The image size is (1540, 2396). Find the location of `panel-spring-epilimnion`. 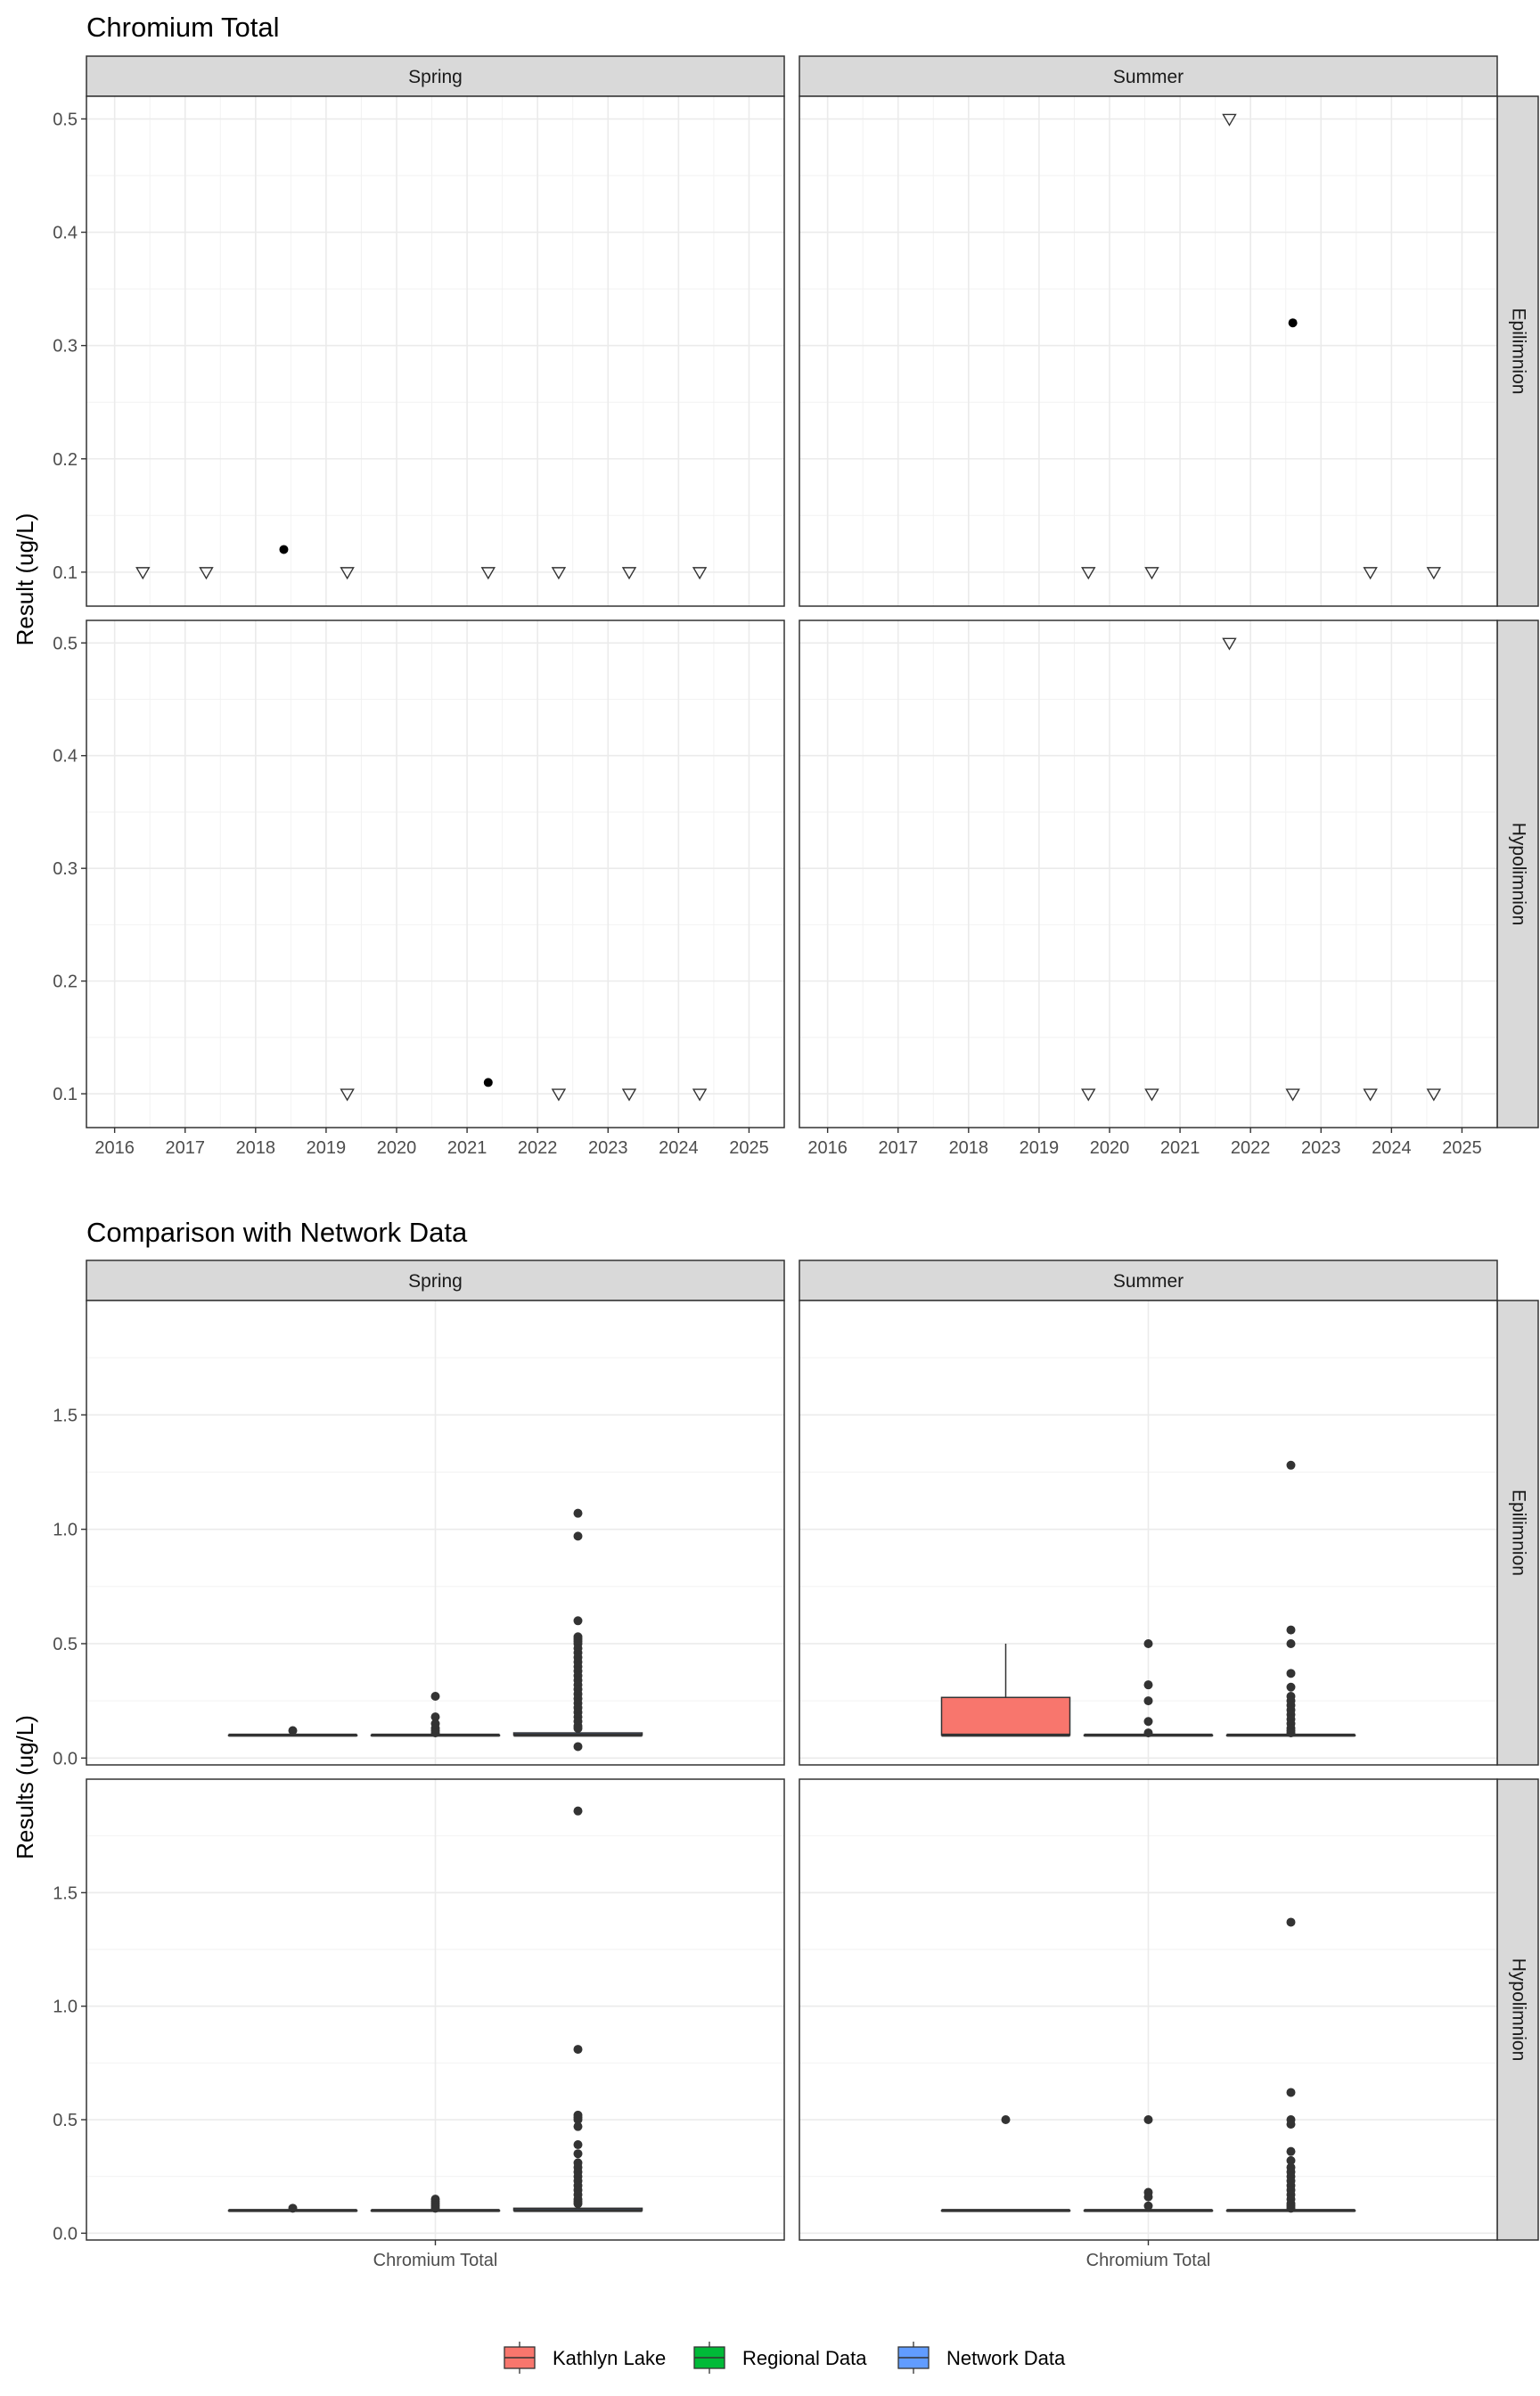

panel-spring-epilimnion is located at coordinates (435, 351).